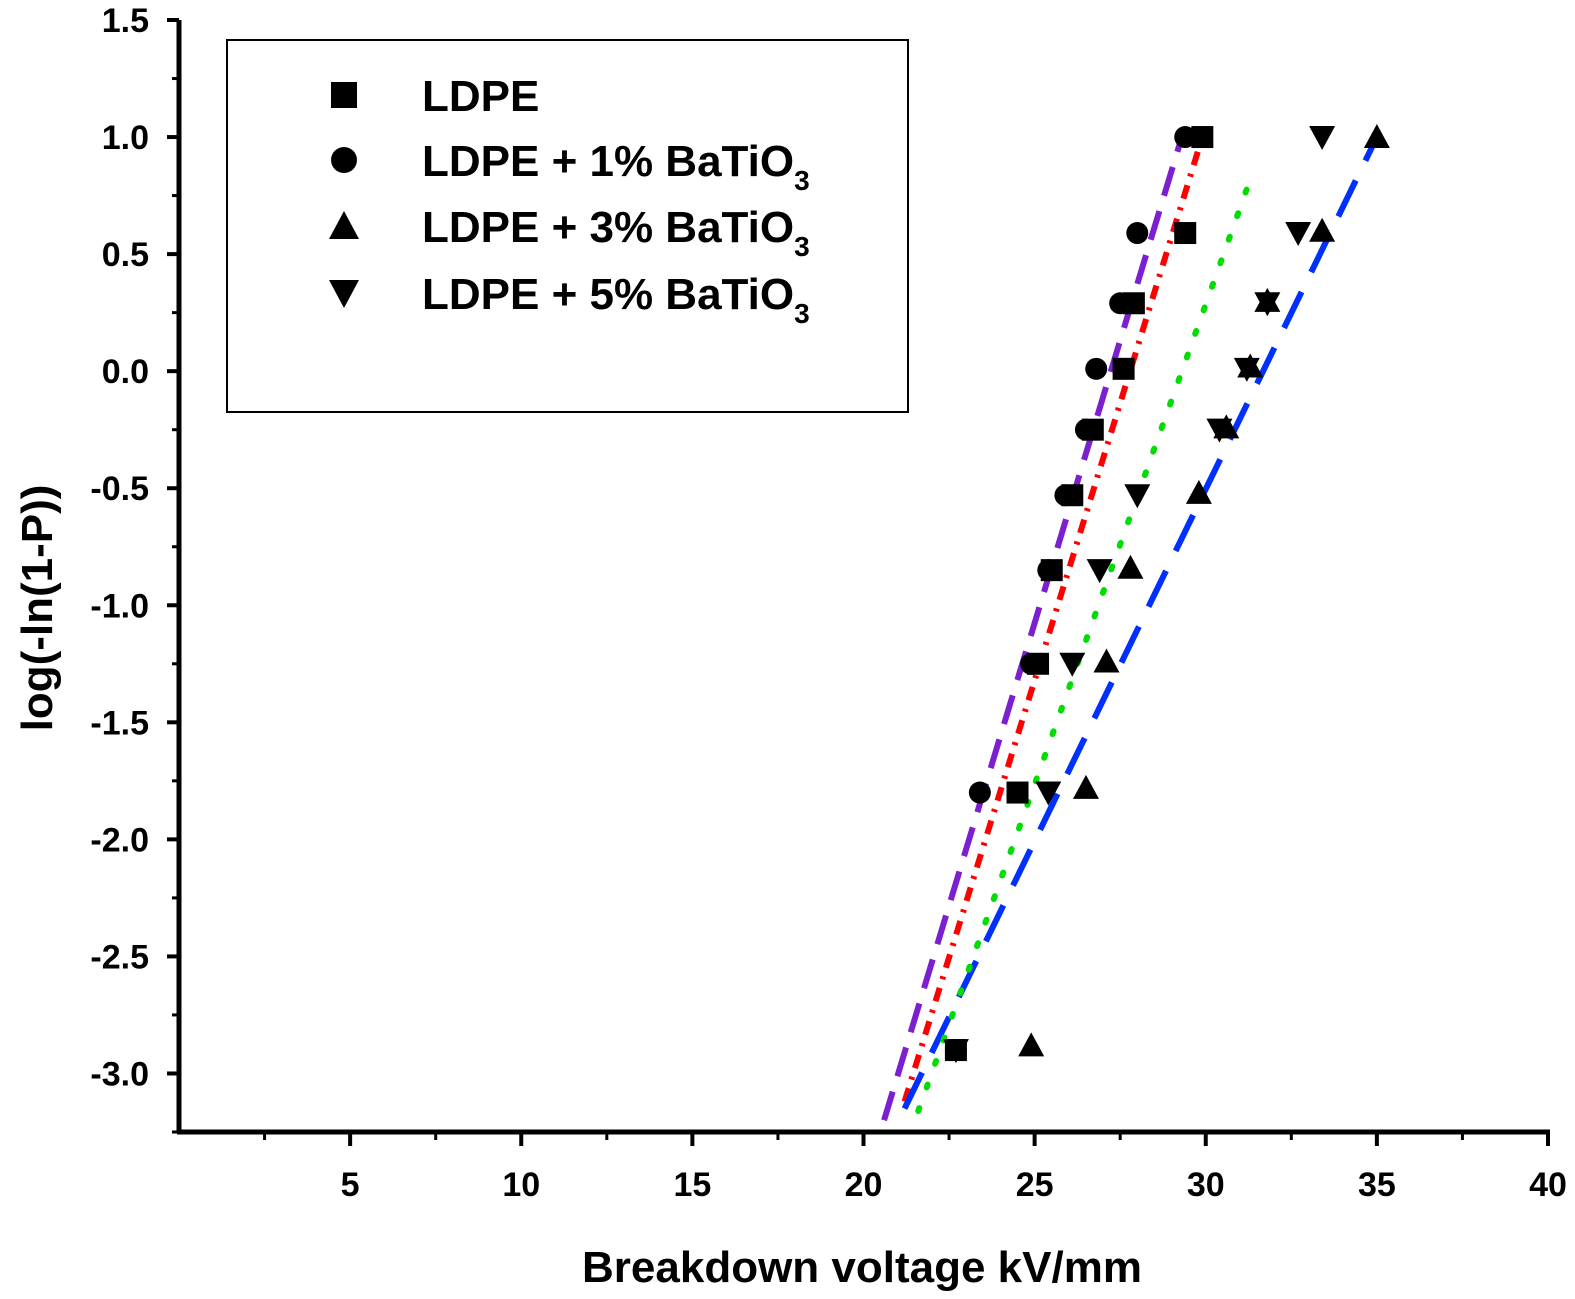  I want to click on legend-label-text: LDPE, so click(480, 96).